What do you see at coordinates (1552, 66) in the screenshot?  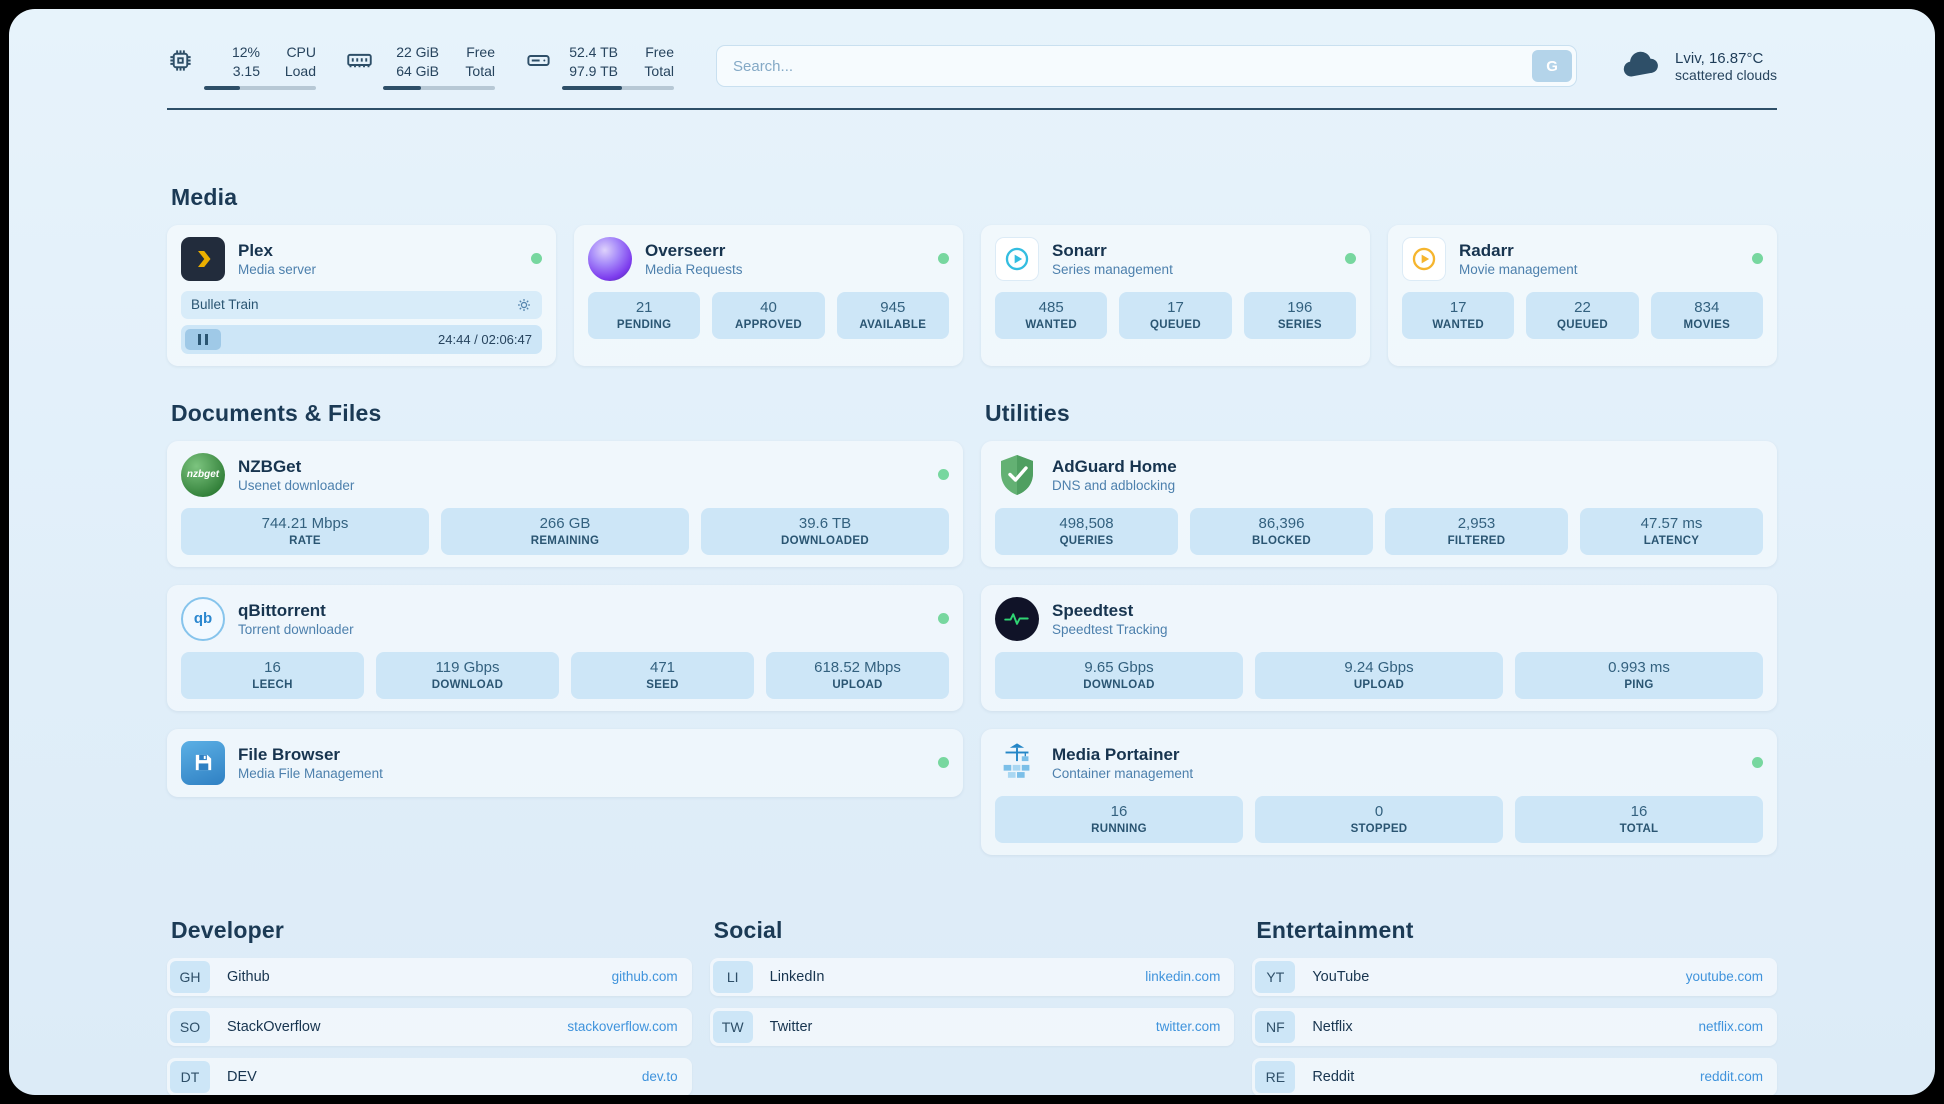 I see `search-provider-button: G` at bounding box center [1552, 66].